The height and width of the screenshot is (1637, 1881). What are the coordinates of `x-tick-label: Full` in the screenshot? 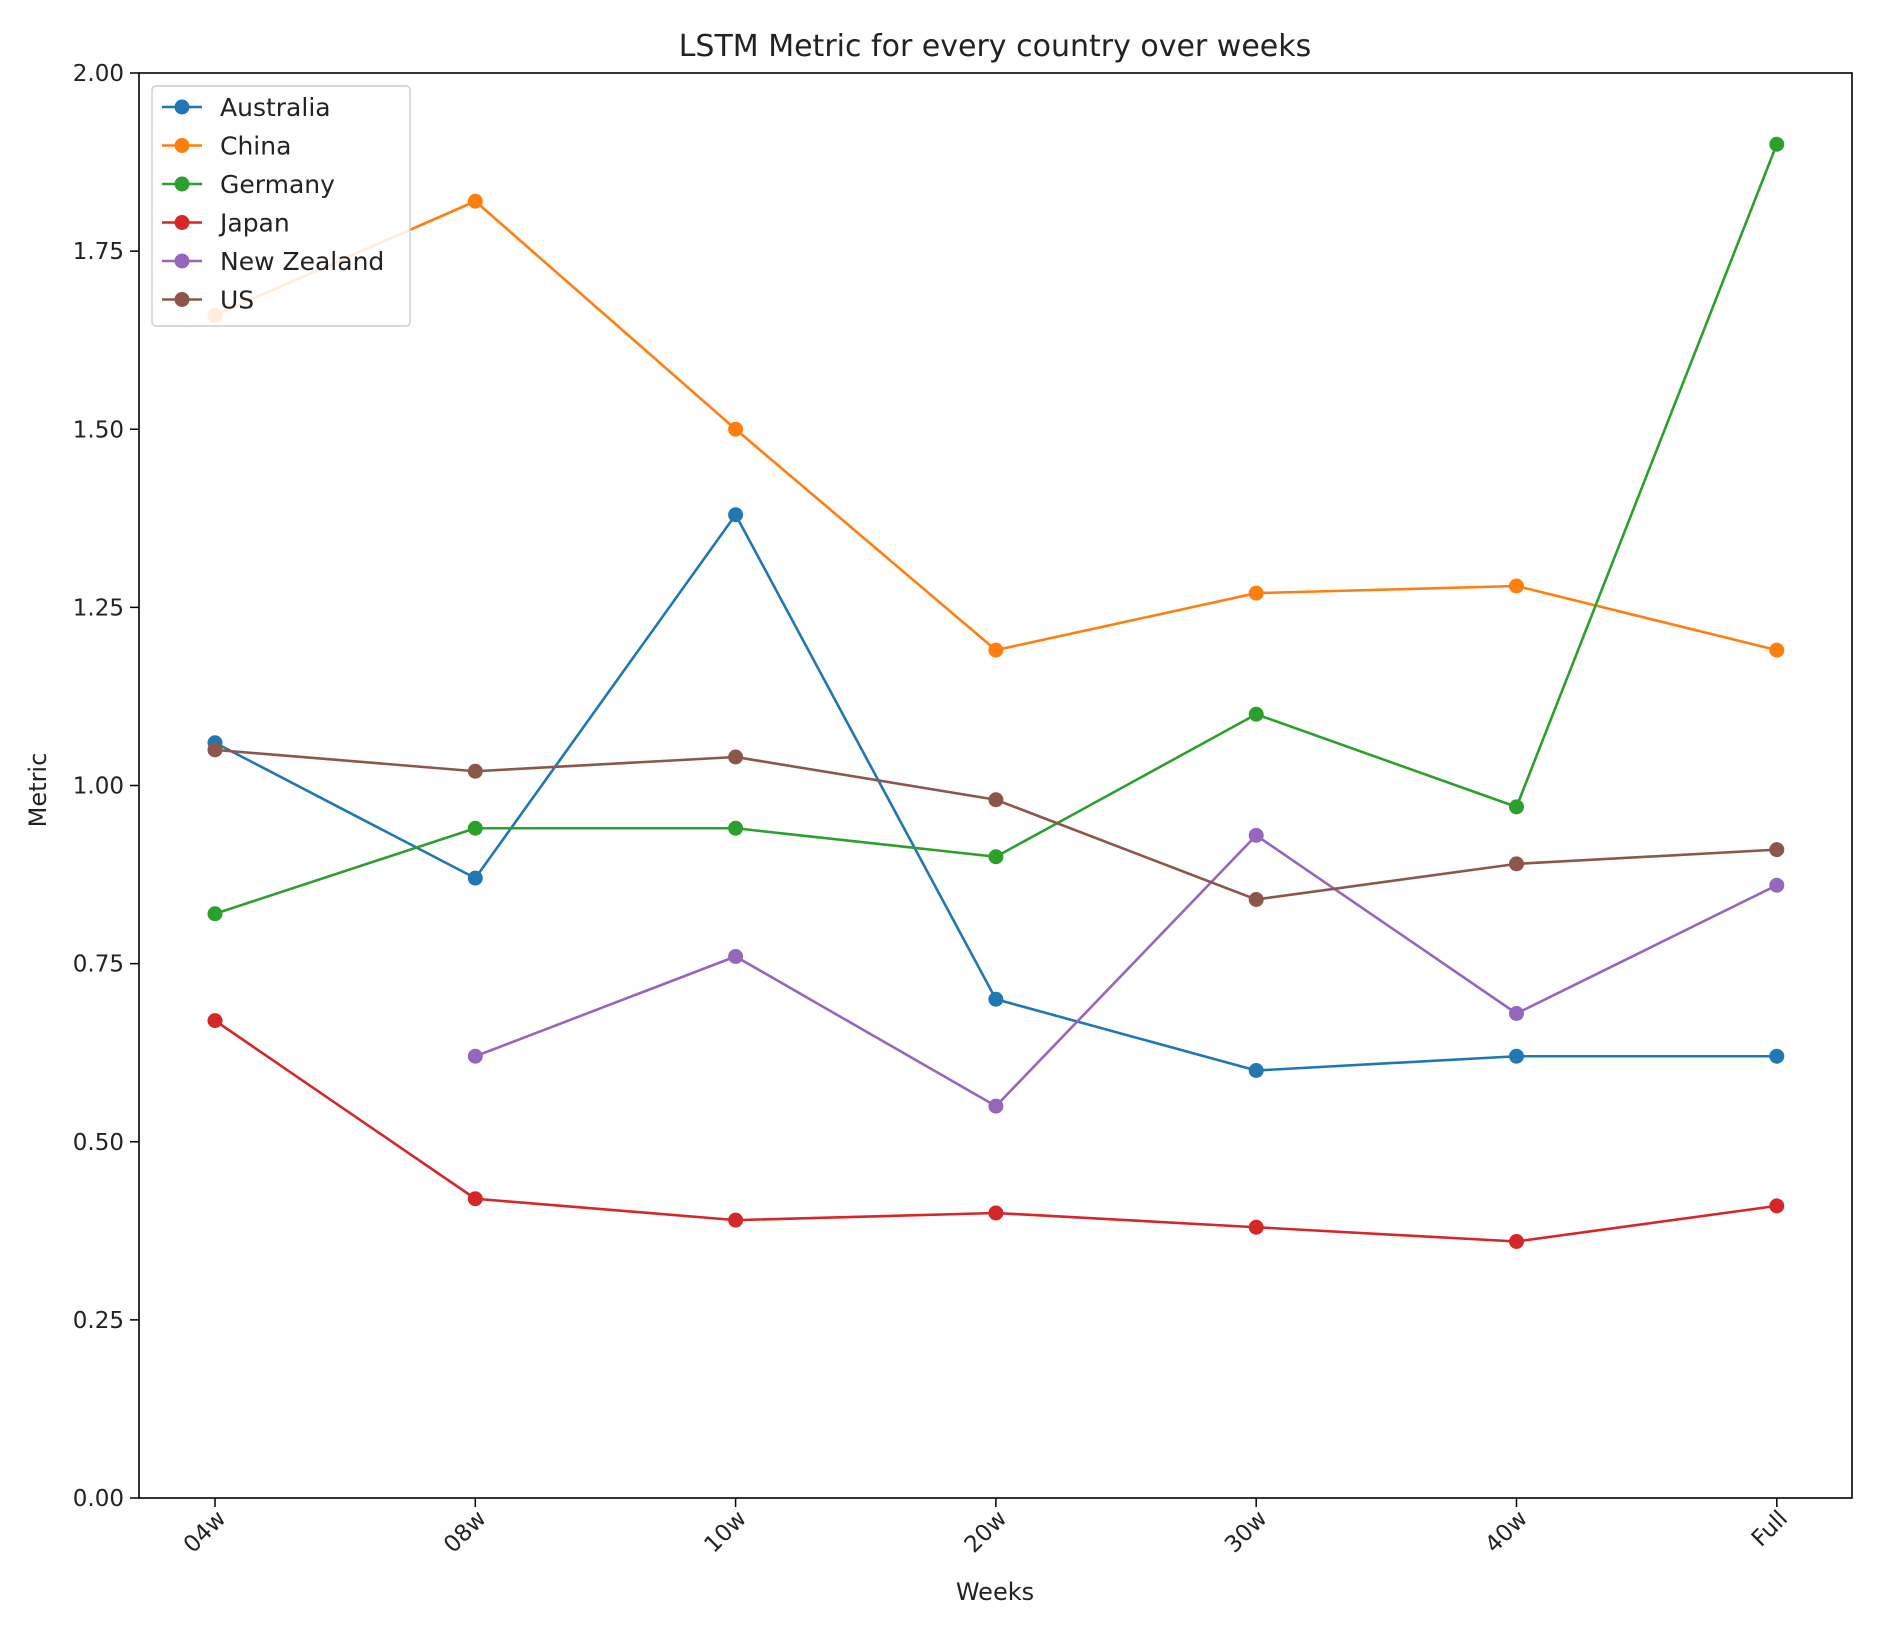 It's located at (1770, 1529).